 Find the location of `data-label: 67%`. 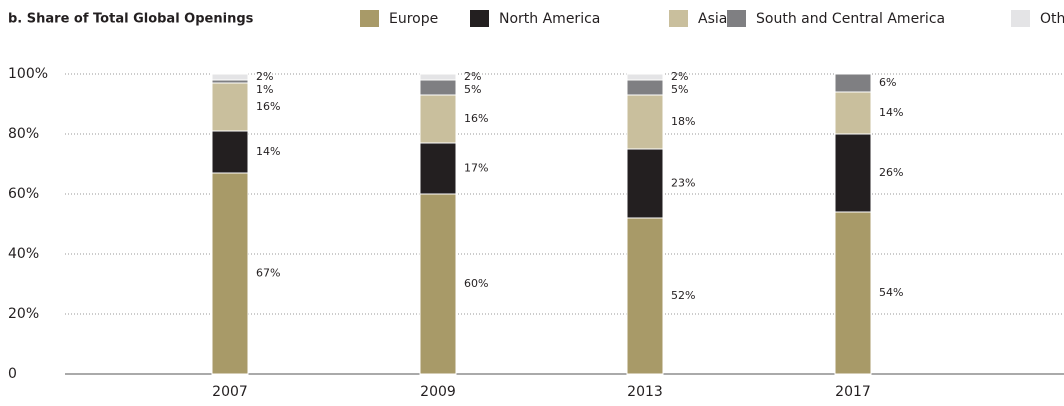

data-label: 67% is located at coordinates (268, 273).